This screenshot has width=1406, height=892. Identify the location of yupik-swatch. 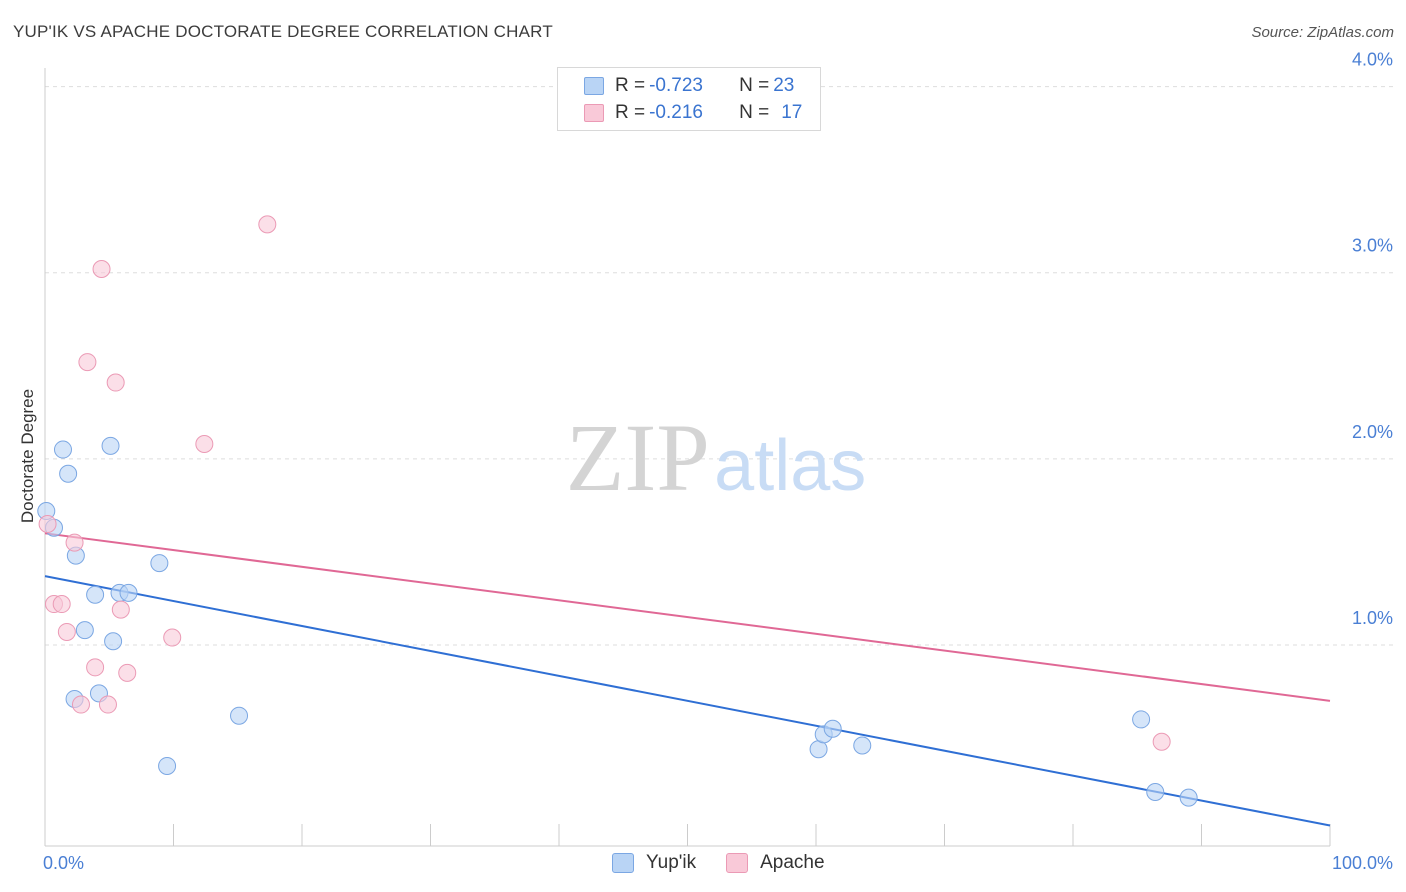
(594, 86).